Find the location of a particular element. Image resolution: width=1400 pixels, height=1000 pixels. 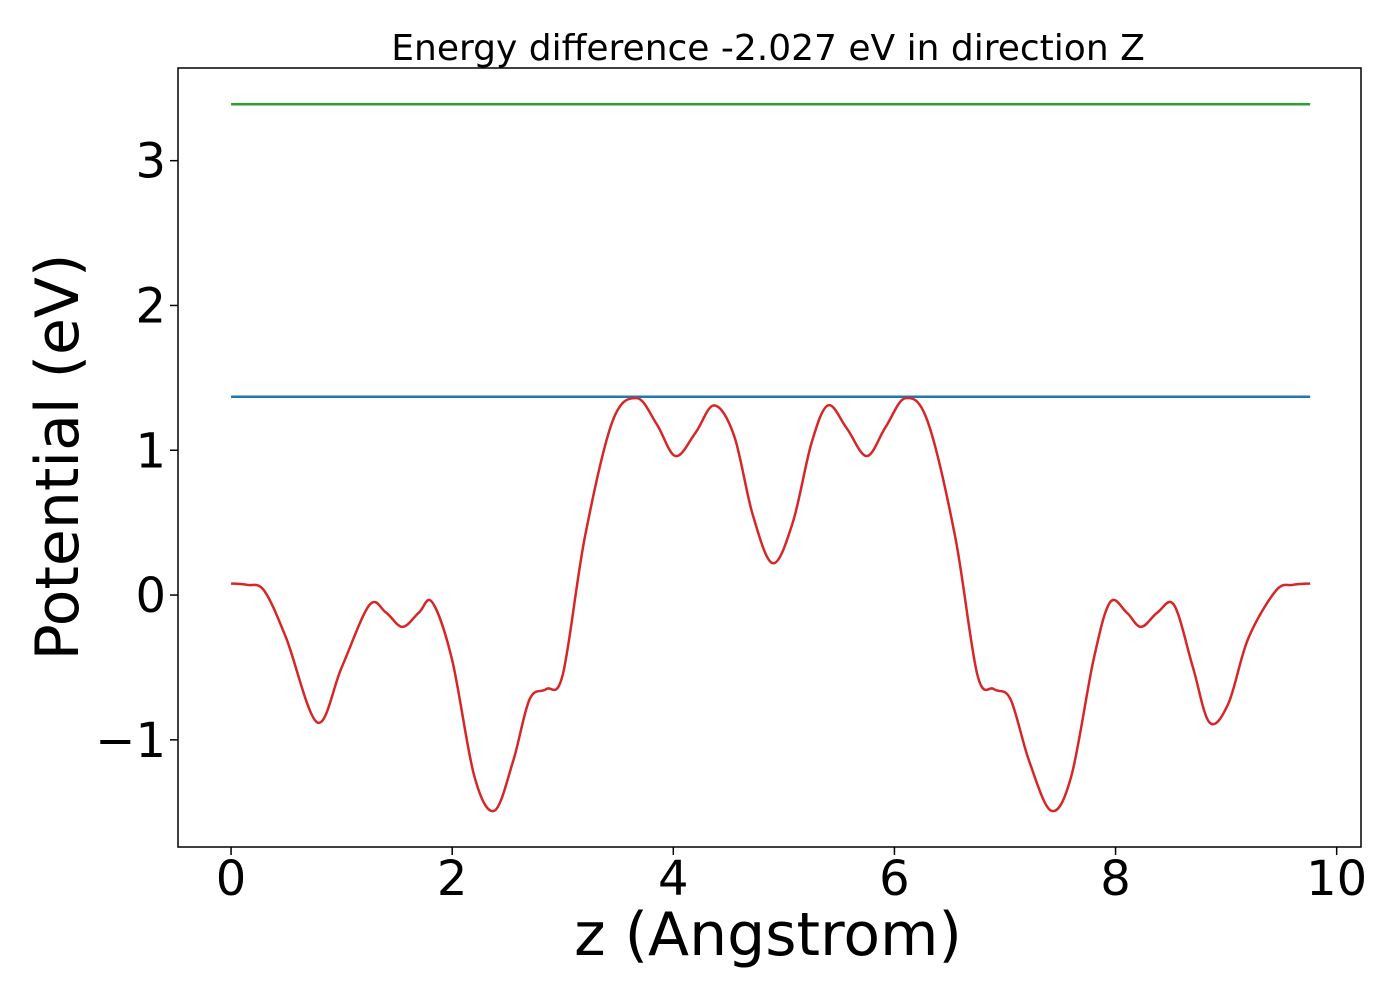

y-tick-label: −1 is located at coordinates (130, 741).